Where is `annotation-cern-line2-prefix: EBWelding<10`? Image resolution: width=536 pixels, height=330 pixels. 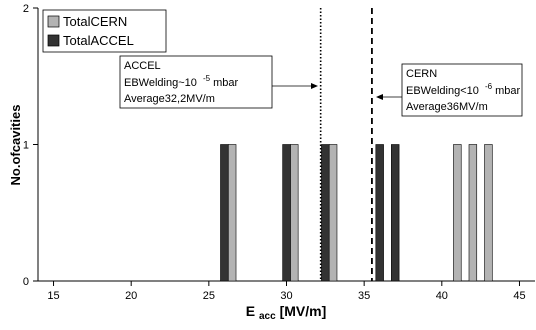
annotation-cern-line2-prefix: EBWelding<10 is located at coordinates (442, 91).